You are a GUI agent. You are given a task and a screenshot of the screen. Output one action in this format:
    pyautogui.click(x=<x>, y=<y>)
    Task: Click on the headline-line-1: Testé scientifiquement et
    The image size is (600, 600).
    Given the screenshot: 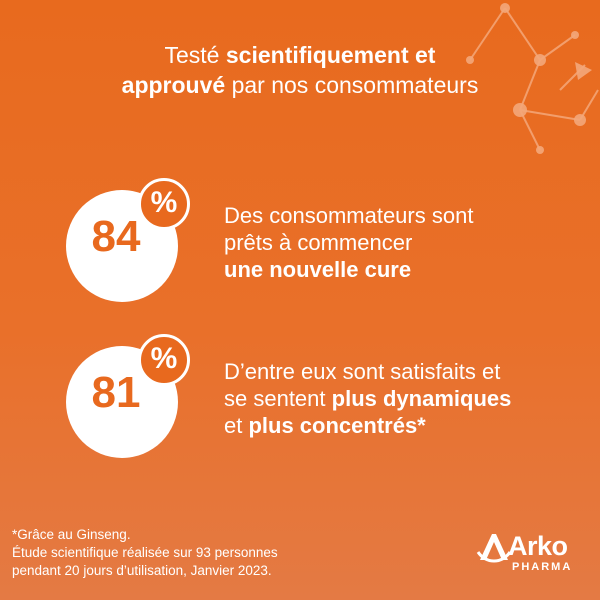 What is the action you would take?
    pyautogui.click(x=300, y=55)
    